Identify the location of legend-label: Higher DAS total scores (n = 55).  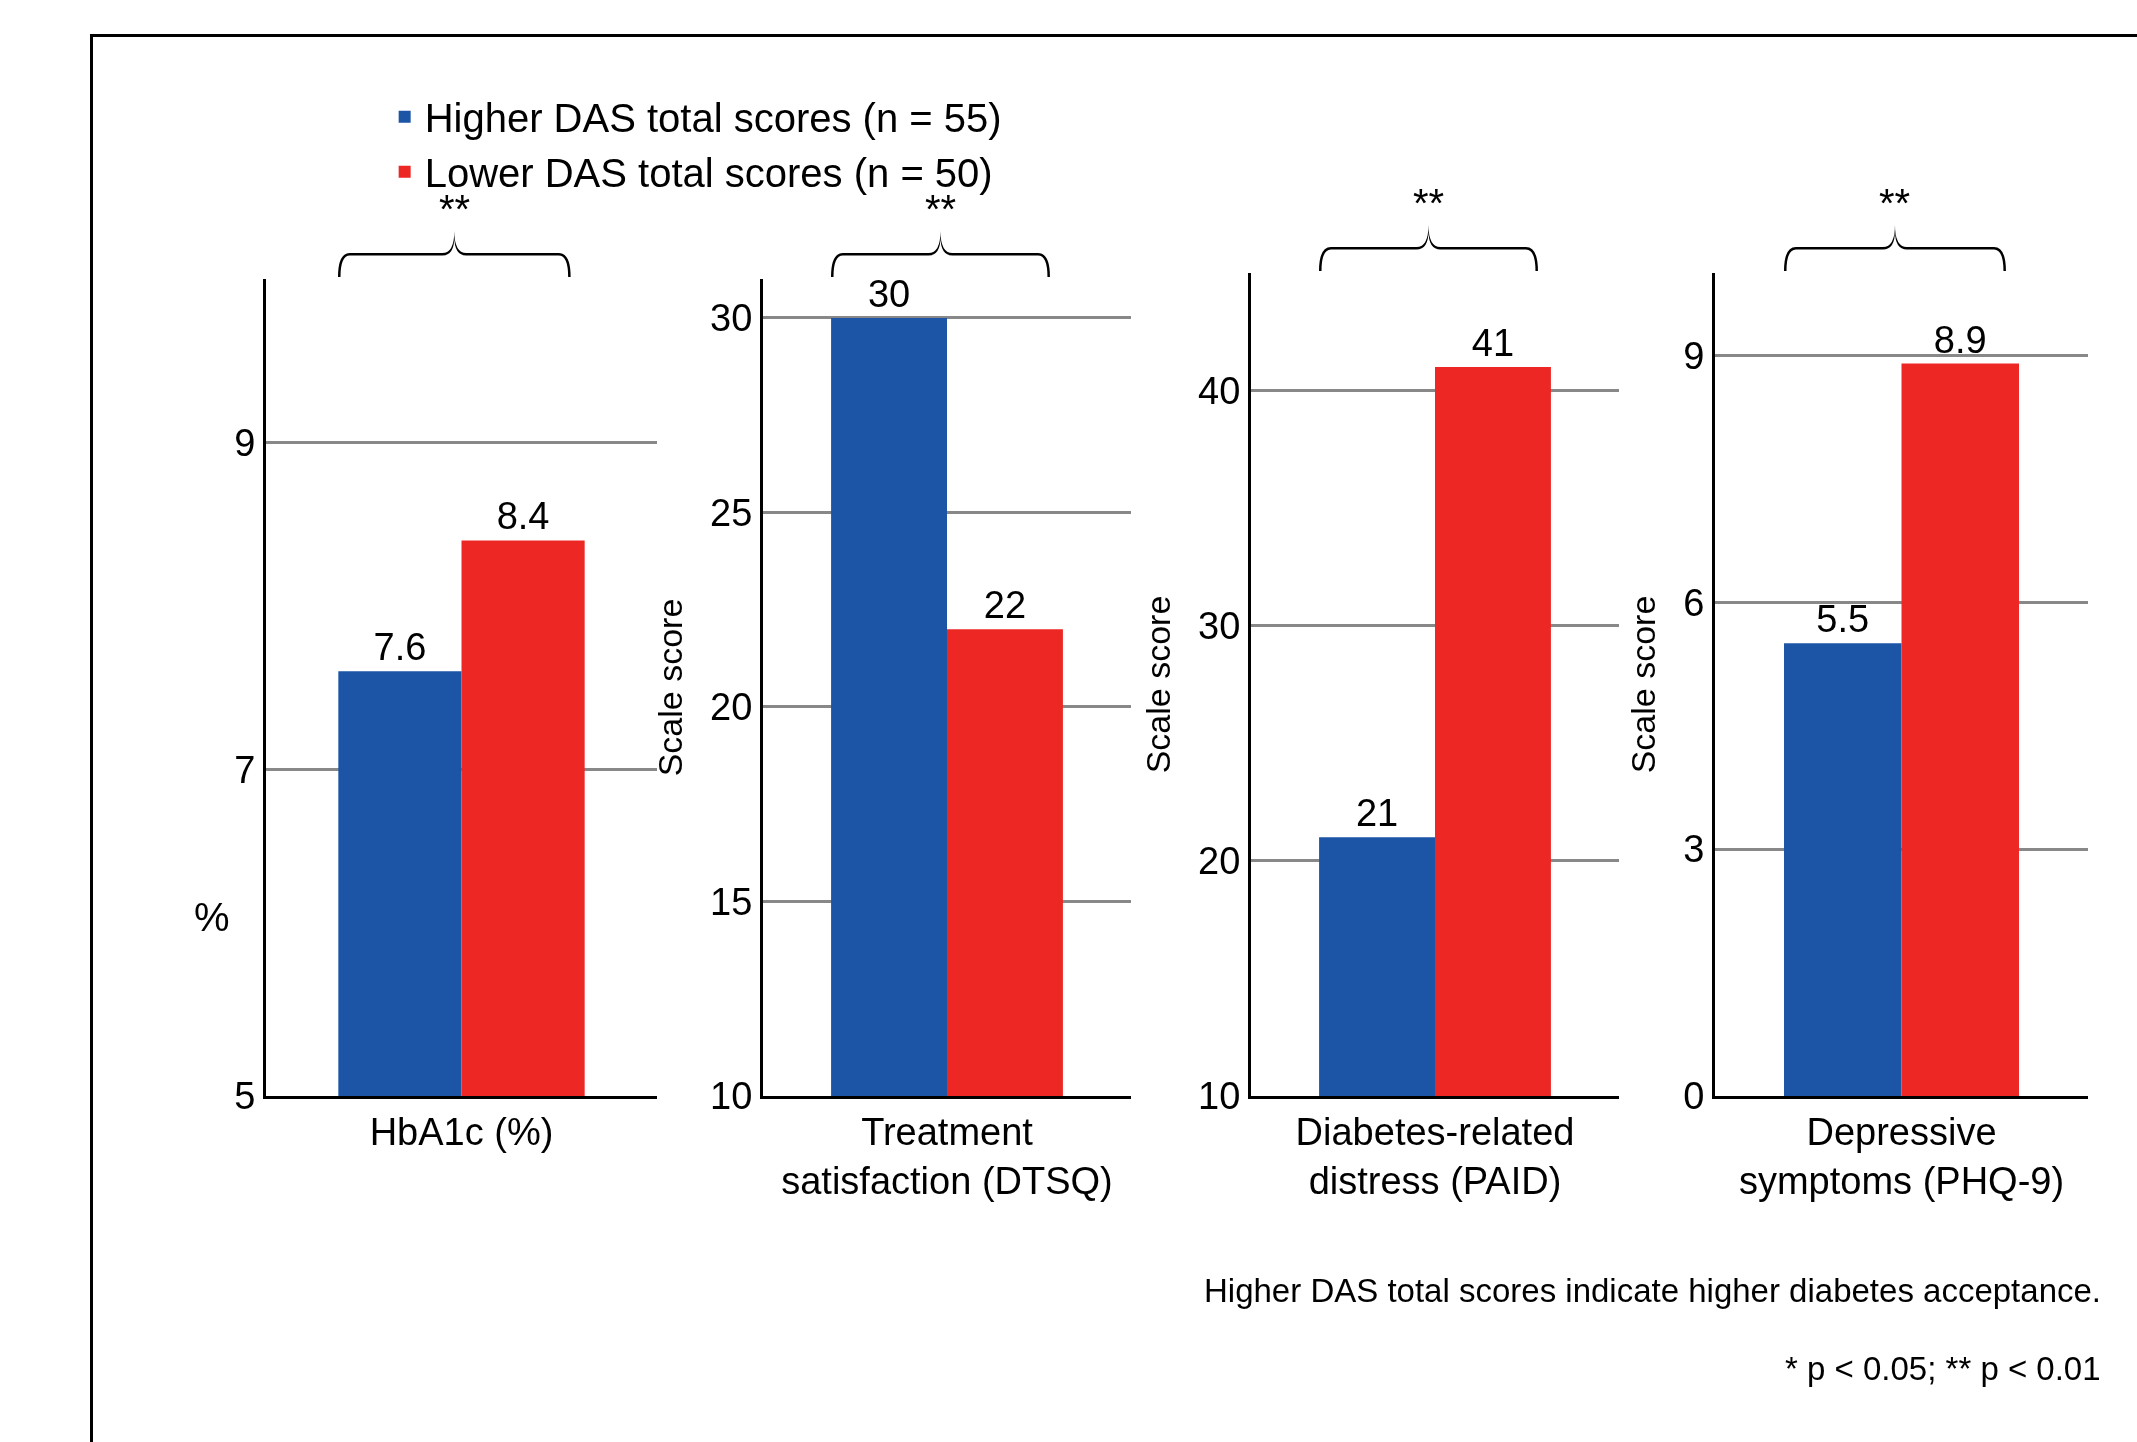
(713, 118).